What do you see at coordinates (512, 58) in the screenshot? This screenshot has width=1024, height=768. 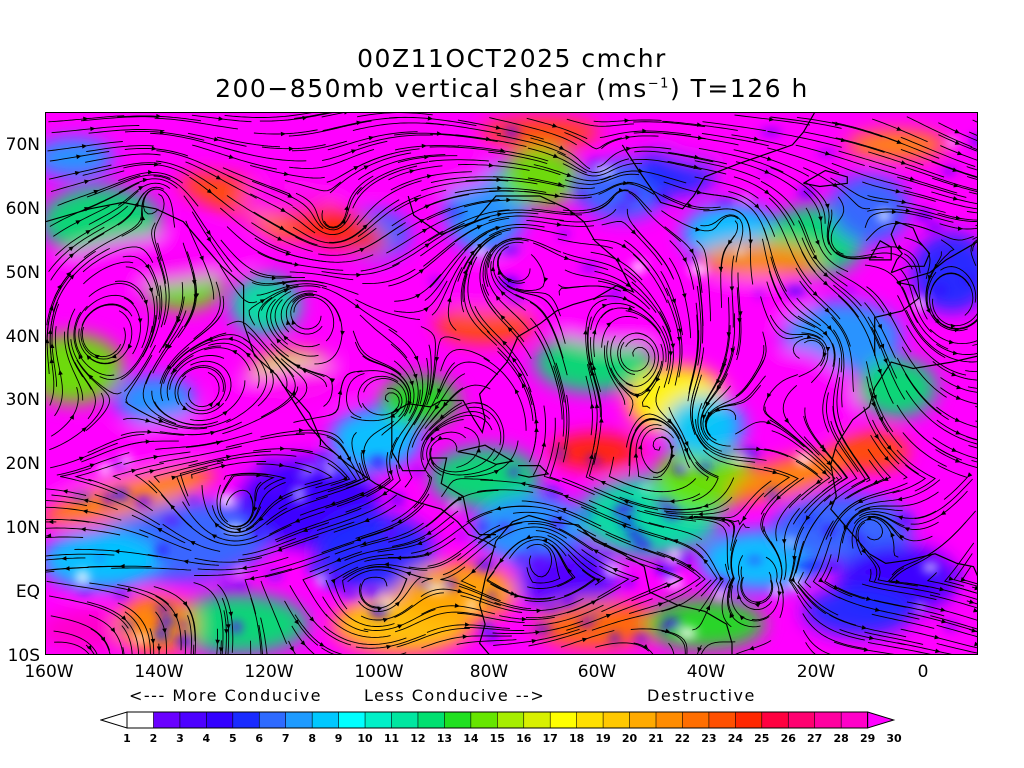 I see `chart-title: 00Z11OCT2025 cmchr` at bounding box center [512, 58].